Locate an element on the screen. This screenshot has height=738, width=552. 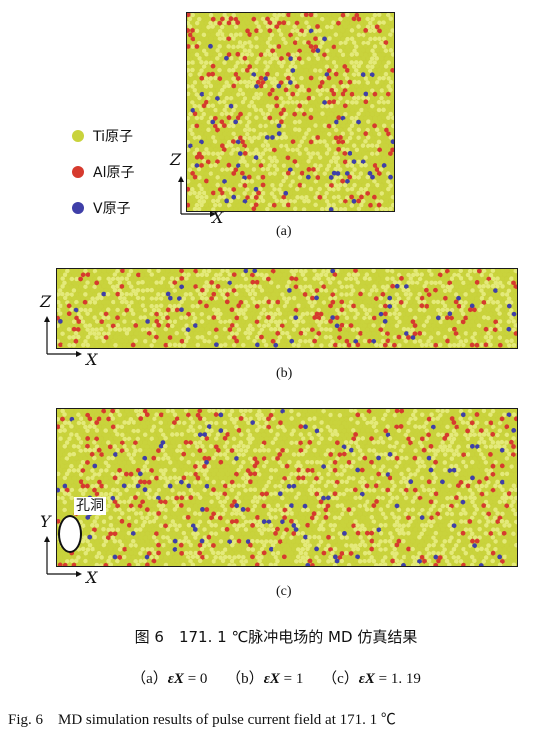
caption-b-prefix: （b） is located at coordinates (245, 679).